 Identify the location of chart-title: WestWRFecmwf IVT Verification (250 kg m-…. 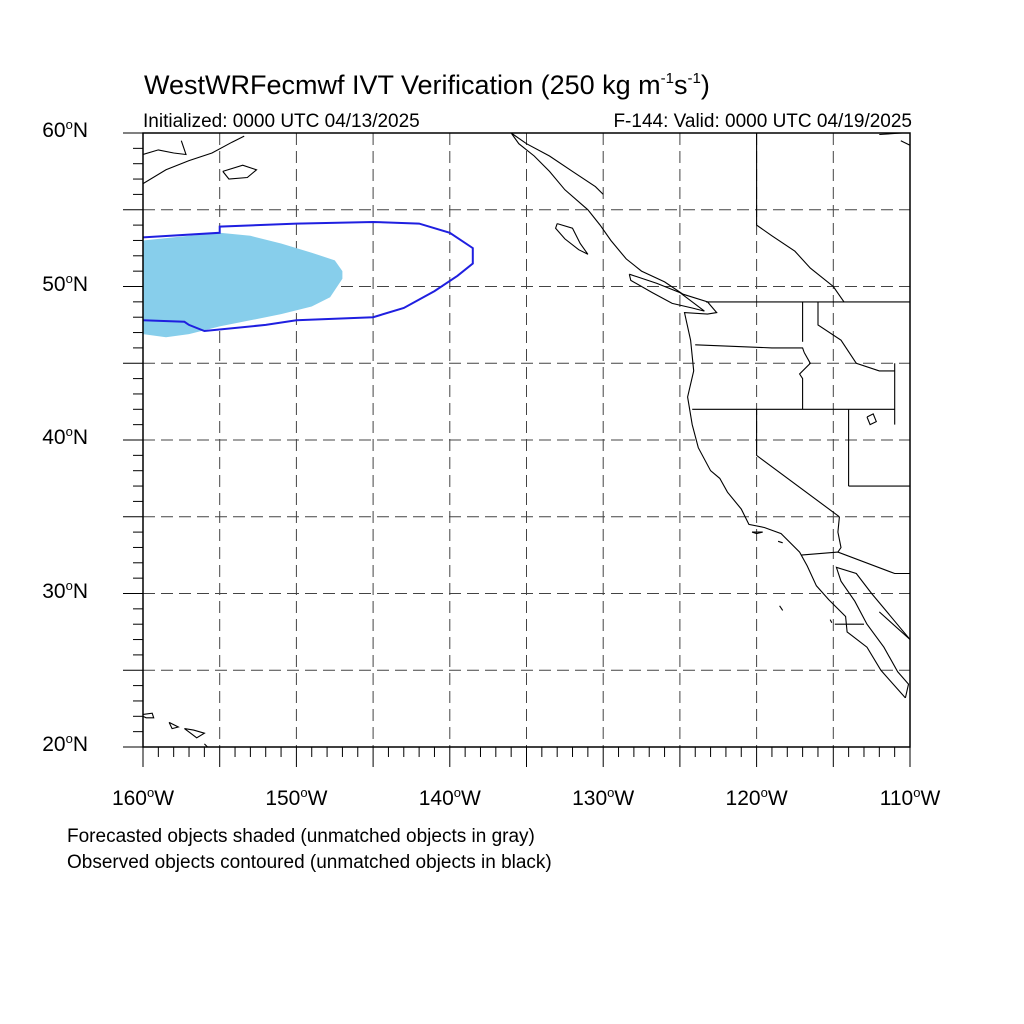
(427, 85).